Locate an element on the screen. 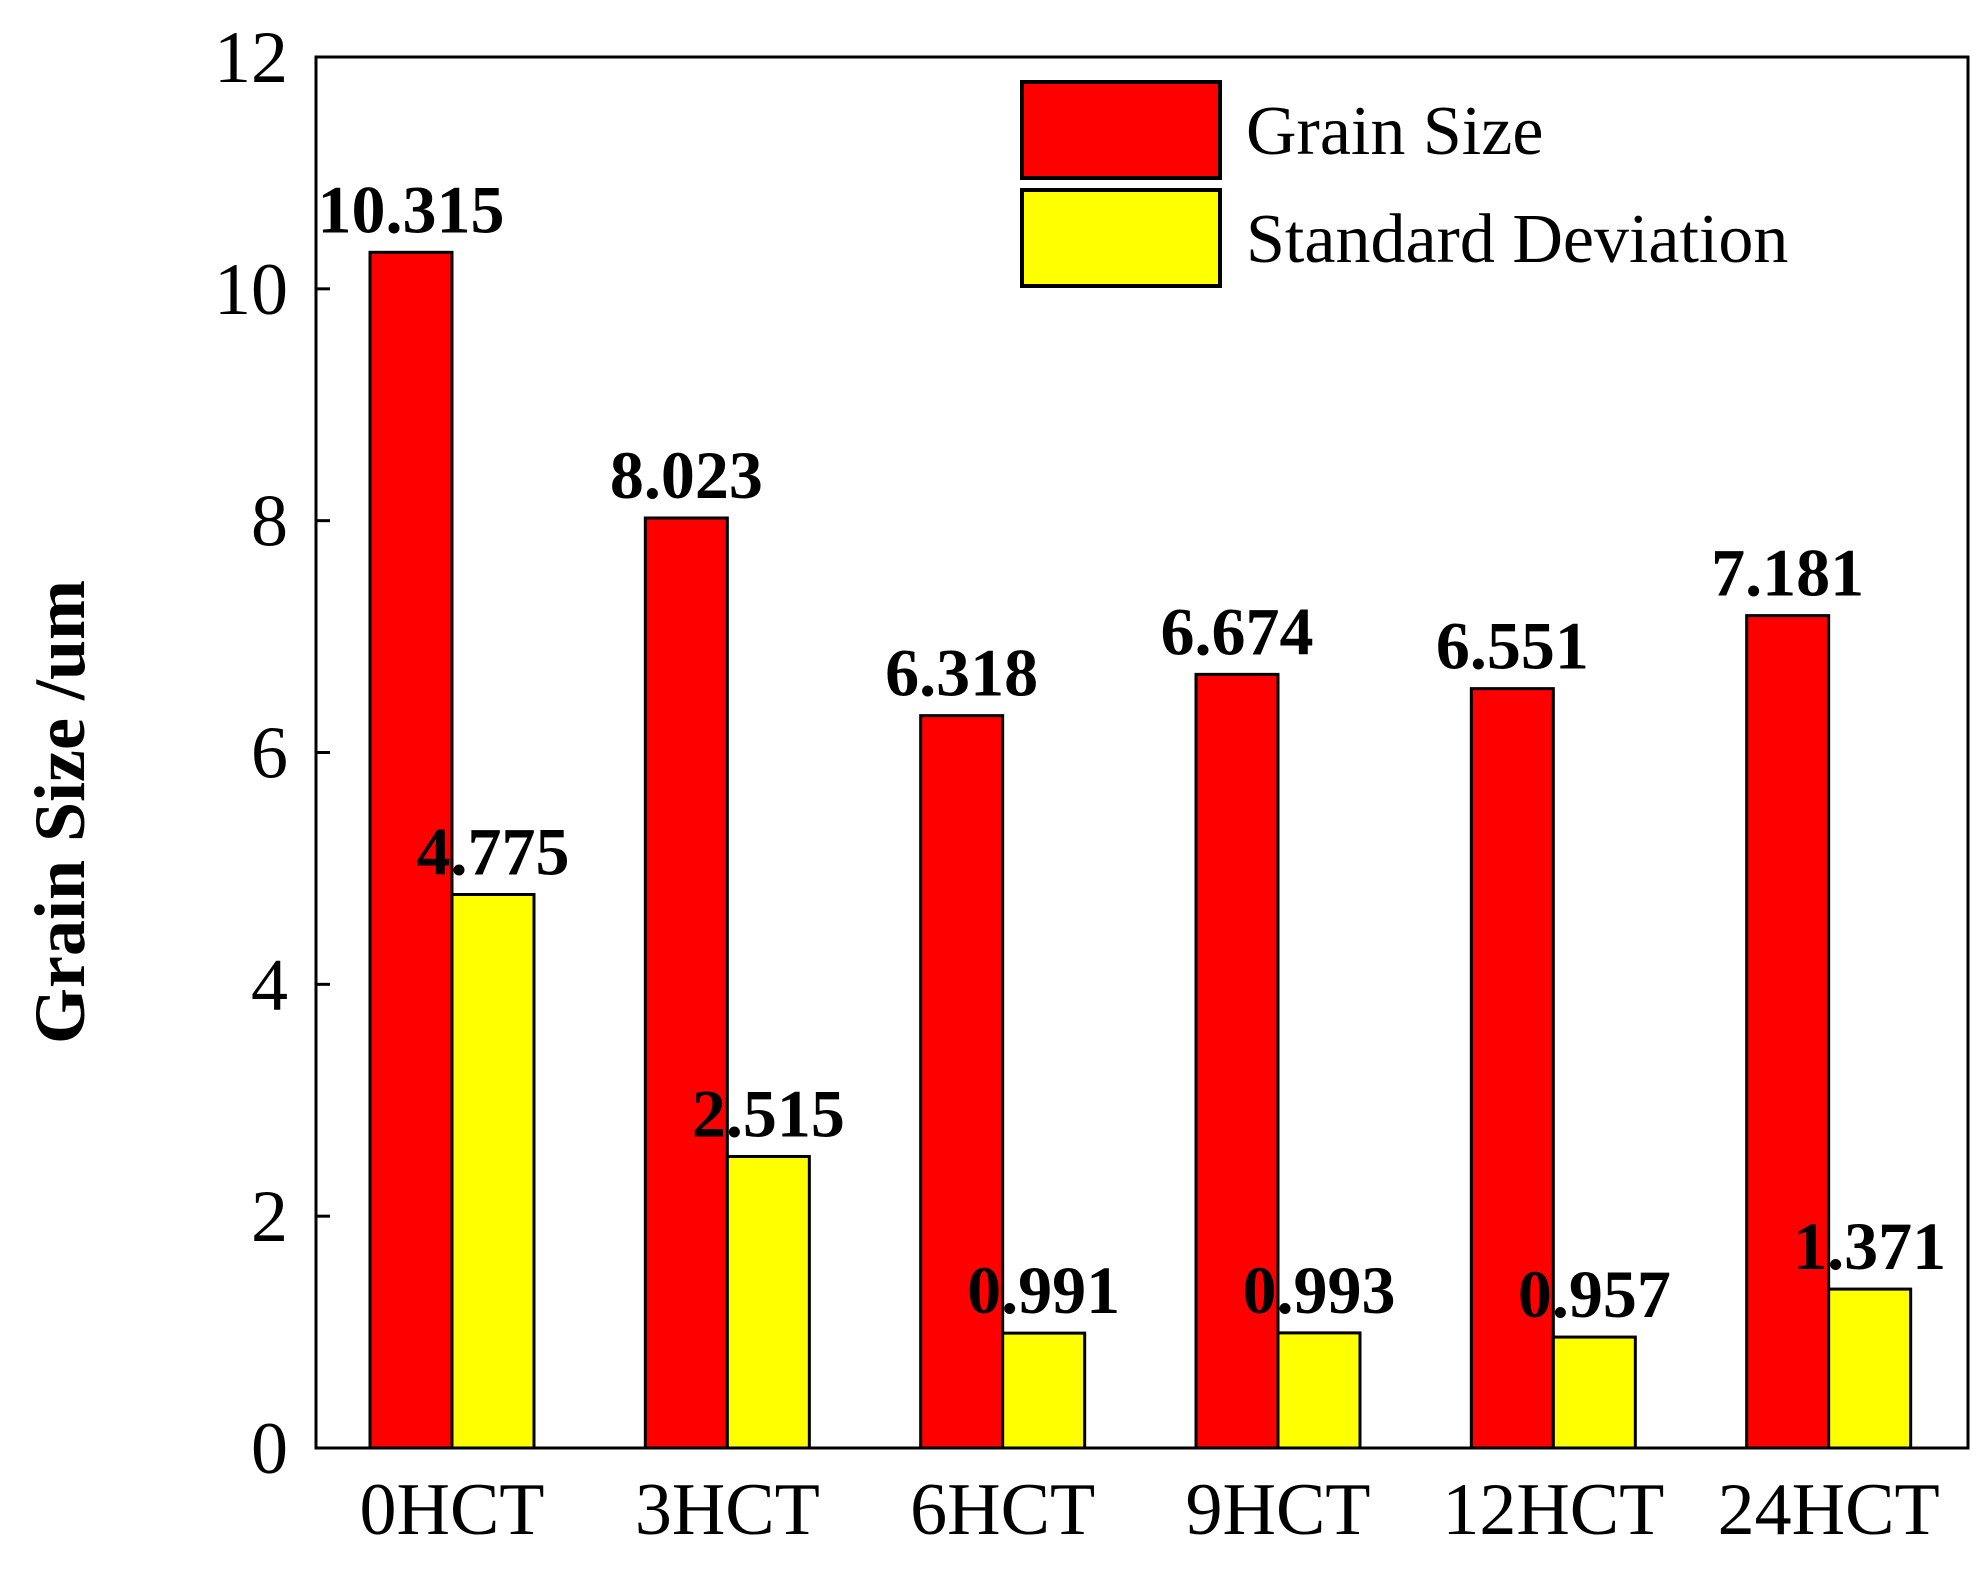 The image size is (1984, 1574). x-tick-label-24HCT: 24HCT is located at coordinates (1829, 1510).